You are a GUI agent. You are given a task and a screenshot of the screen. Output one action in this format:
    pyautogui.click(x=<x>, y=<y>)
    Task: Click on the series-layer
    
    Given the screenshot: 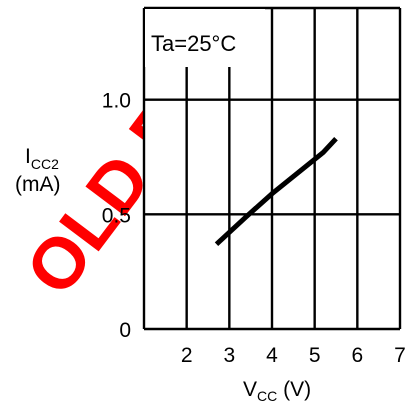 What is the action you would take?
    pyautogui.click(x=276, y=191)
    